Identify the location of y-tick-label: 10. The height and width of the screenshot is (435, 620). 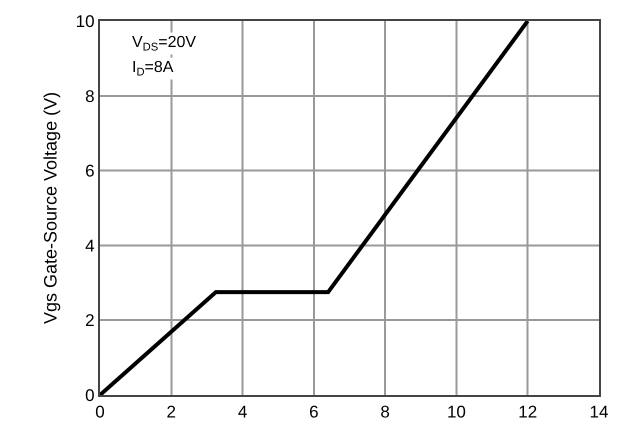
(85, 21).